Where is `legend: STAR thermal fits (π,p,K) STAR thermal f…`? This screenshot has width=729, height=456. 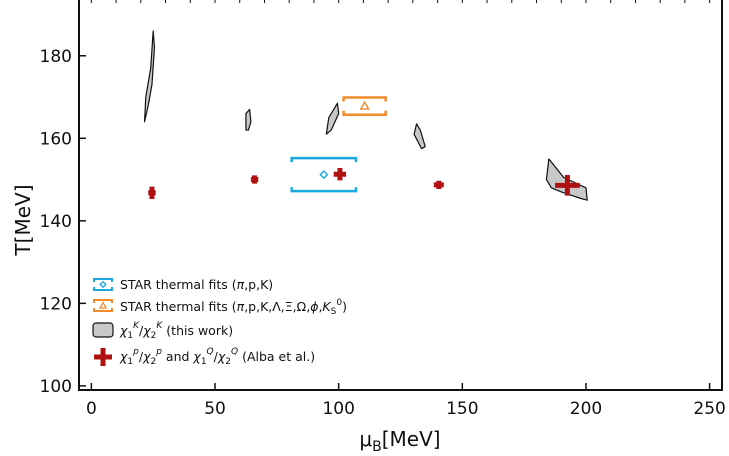 legend: STAR thermal fits (π,p,K) STAR thermal f… is located at coordinates (219, 322).